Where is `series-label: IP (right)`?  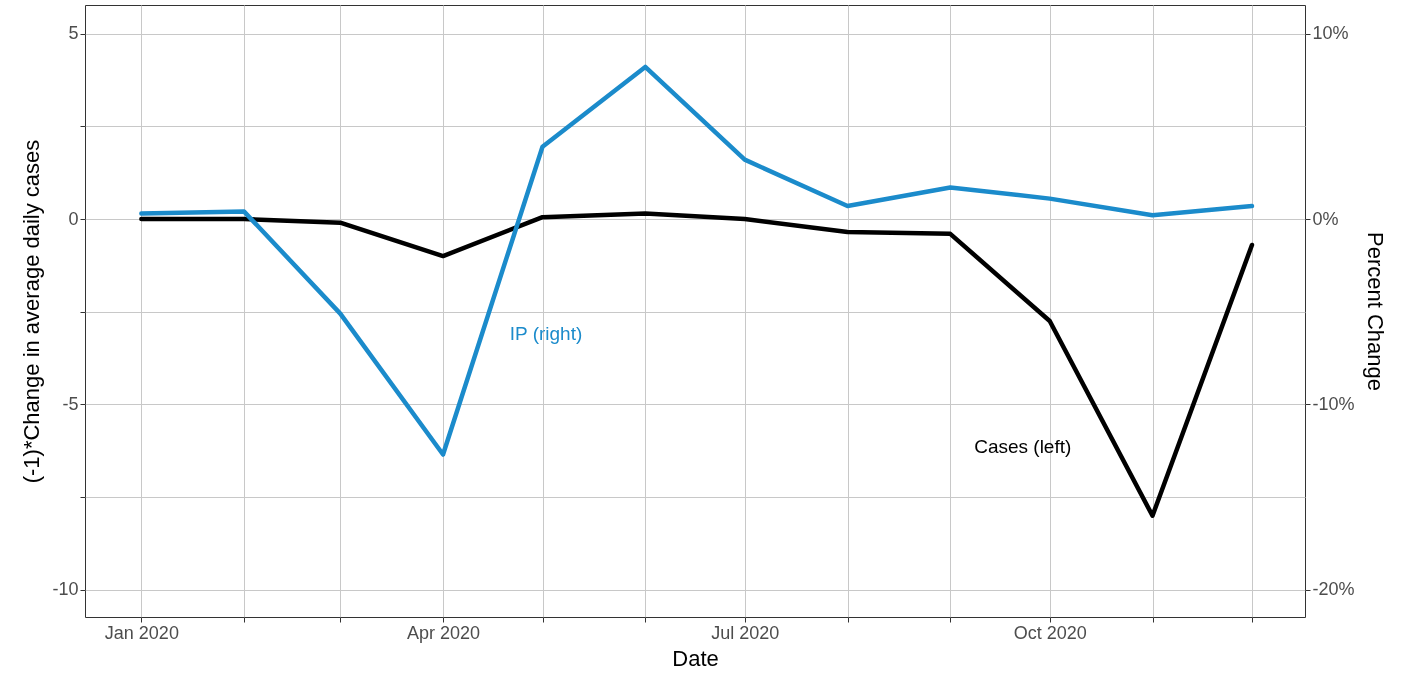 series-label: IP (right) is located at coordinates (546, 333).